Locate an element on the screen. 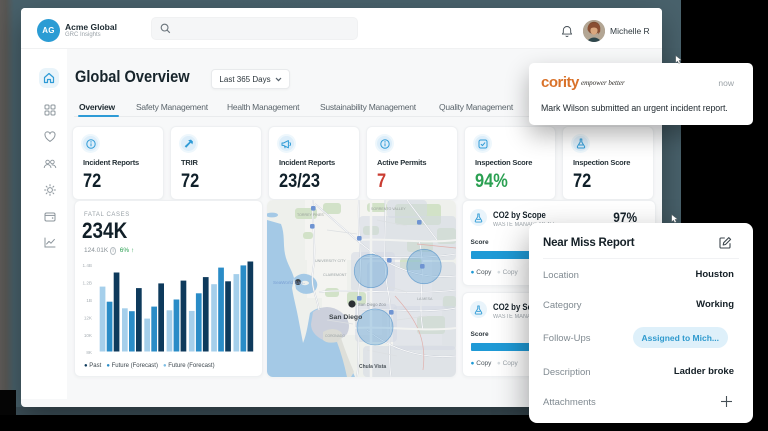 This screenshot has height=431, width=768. svg-text: San Diego Zoo is located at coordinates (372, 304).